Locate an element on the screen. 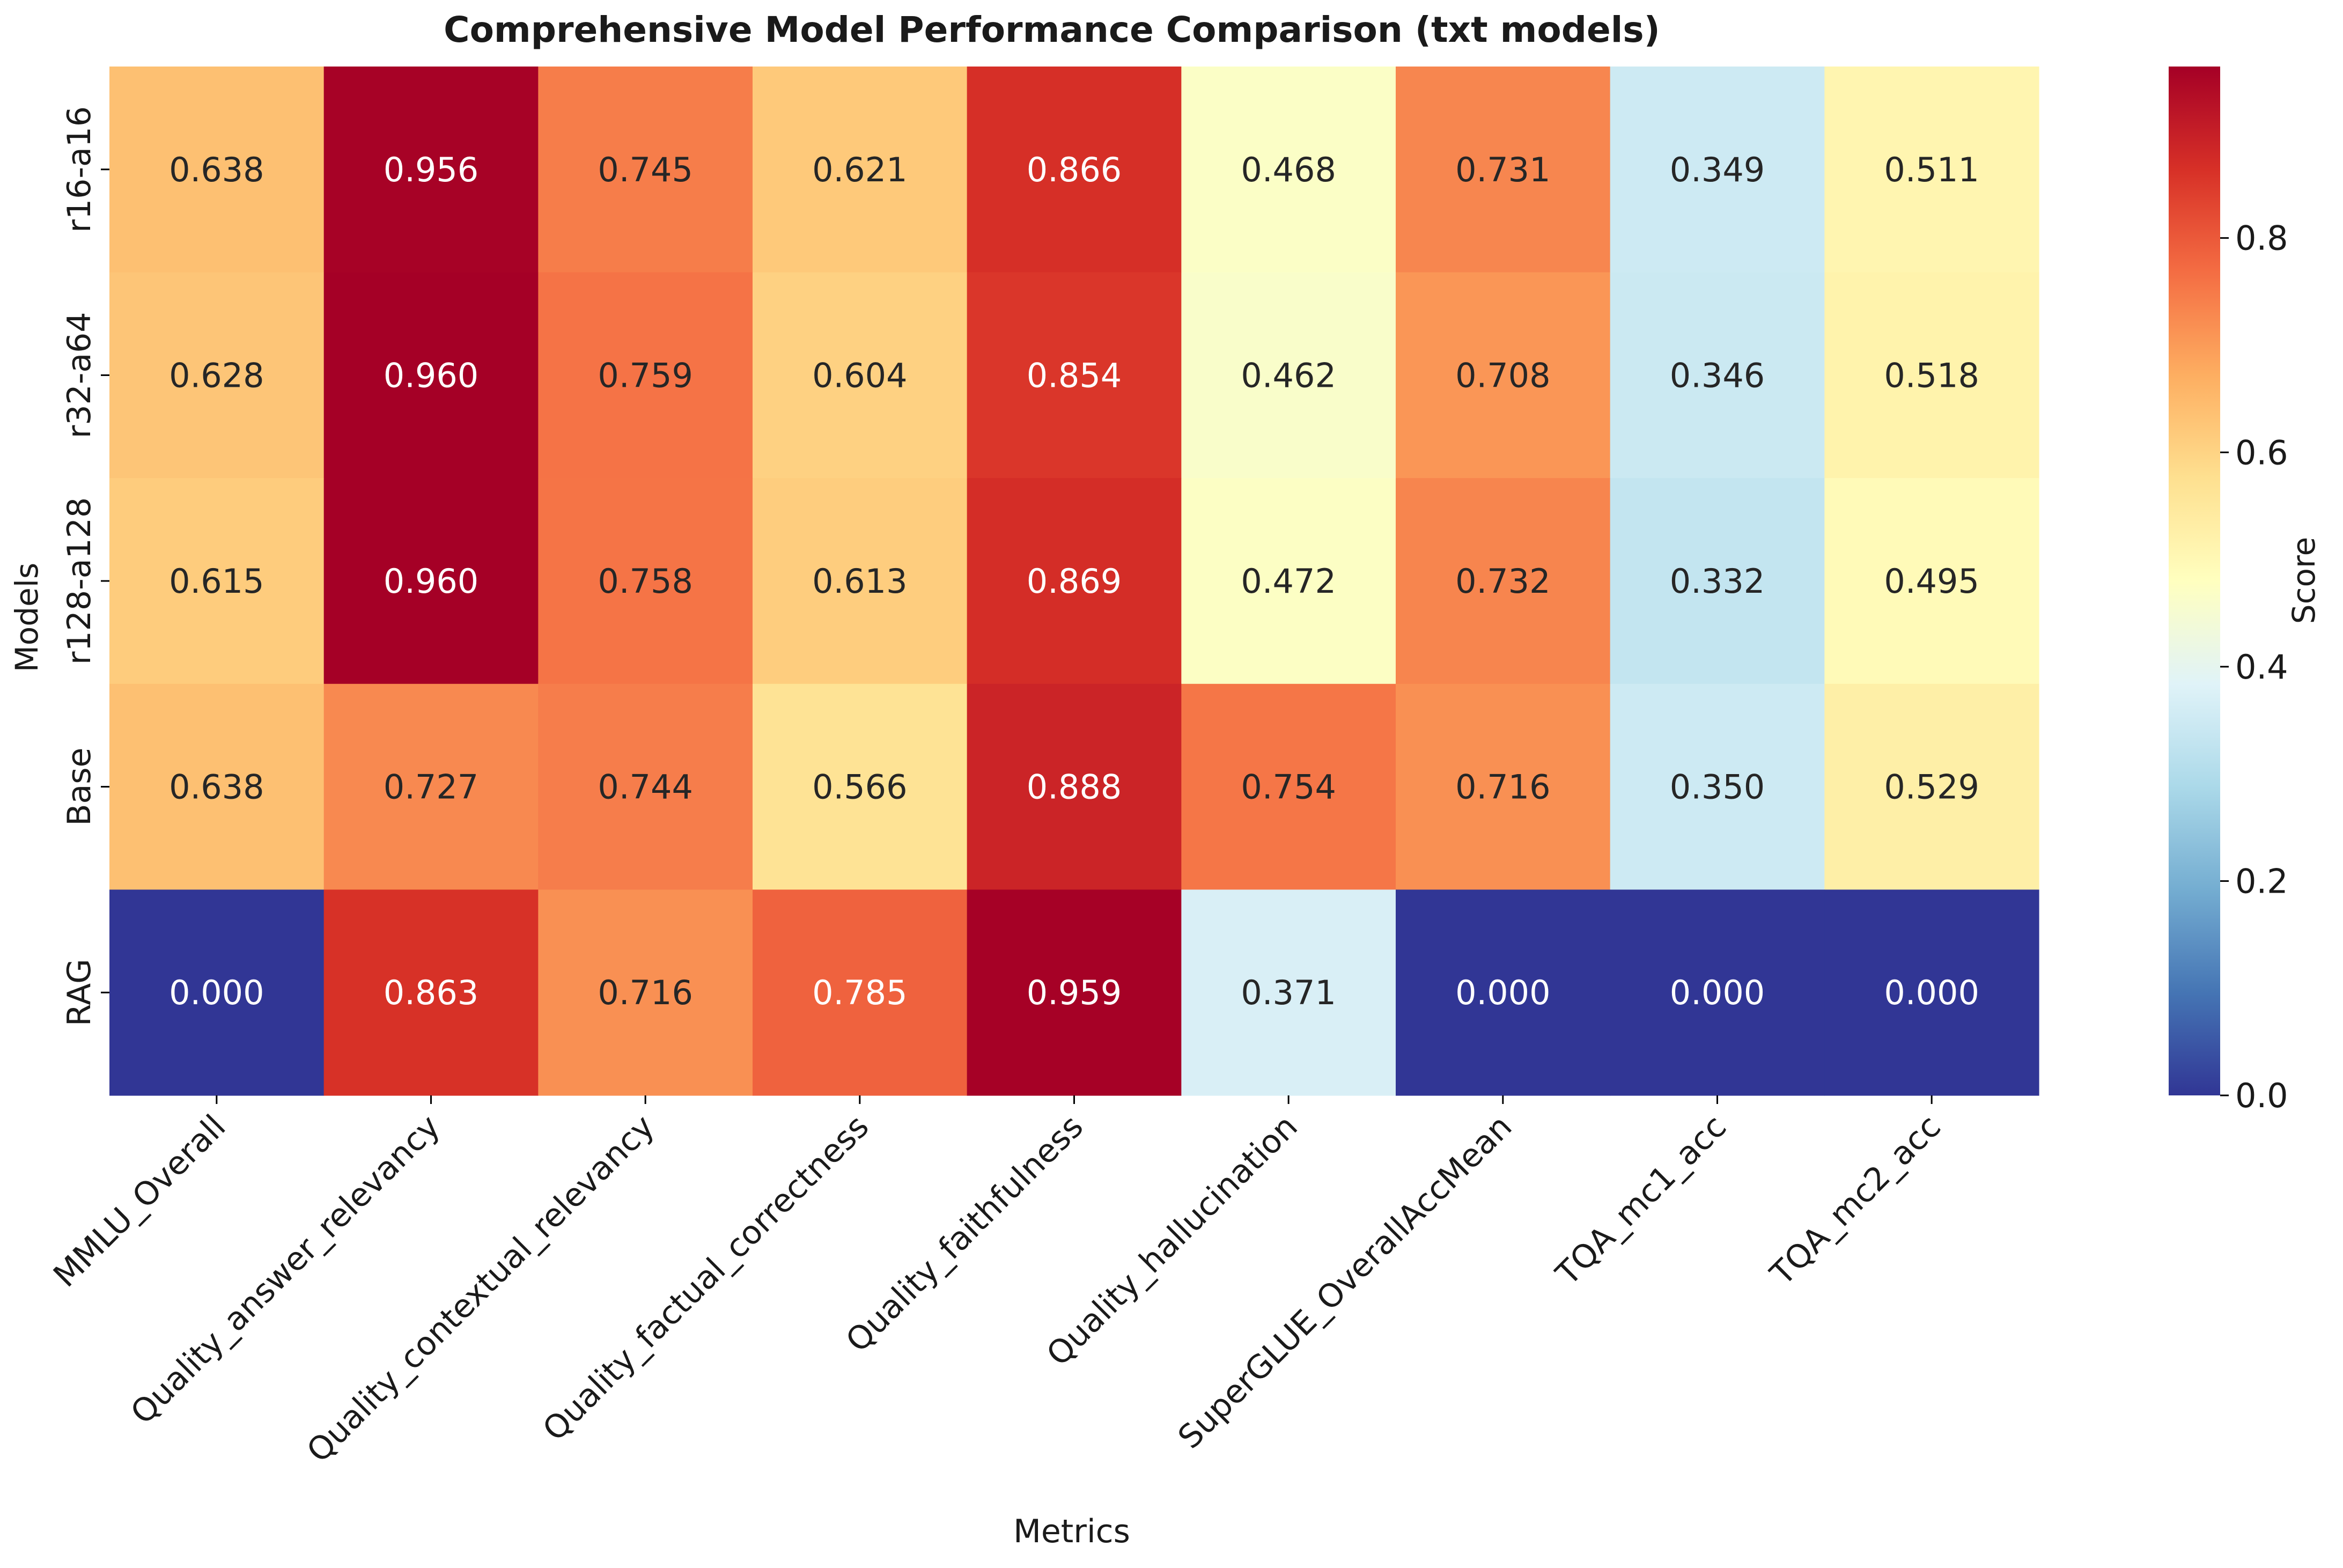 This screenshot has height=1568, width=2343. cell-value-label: 0.462 is located at coordinates (1289, 375).